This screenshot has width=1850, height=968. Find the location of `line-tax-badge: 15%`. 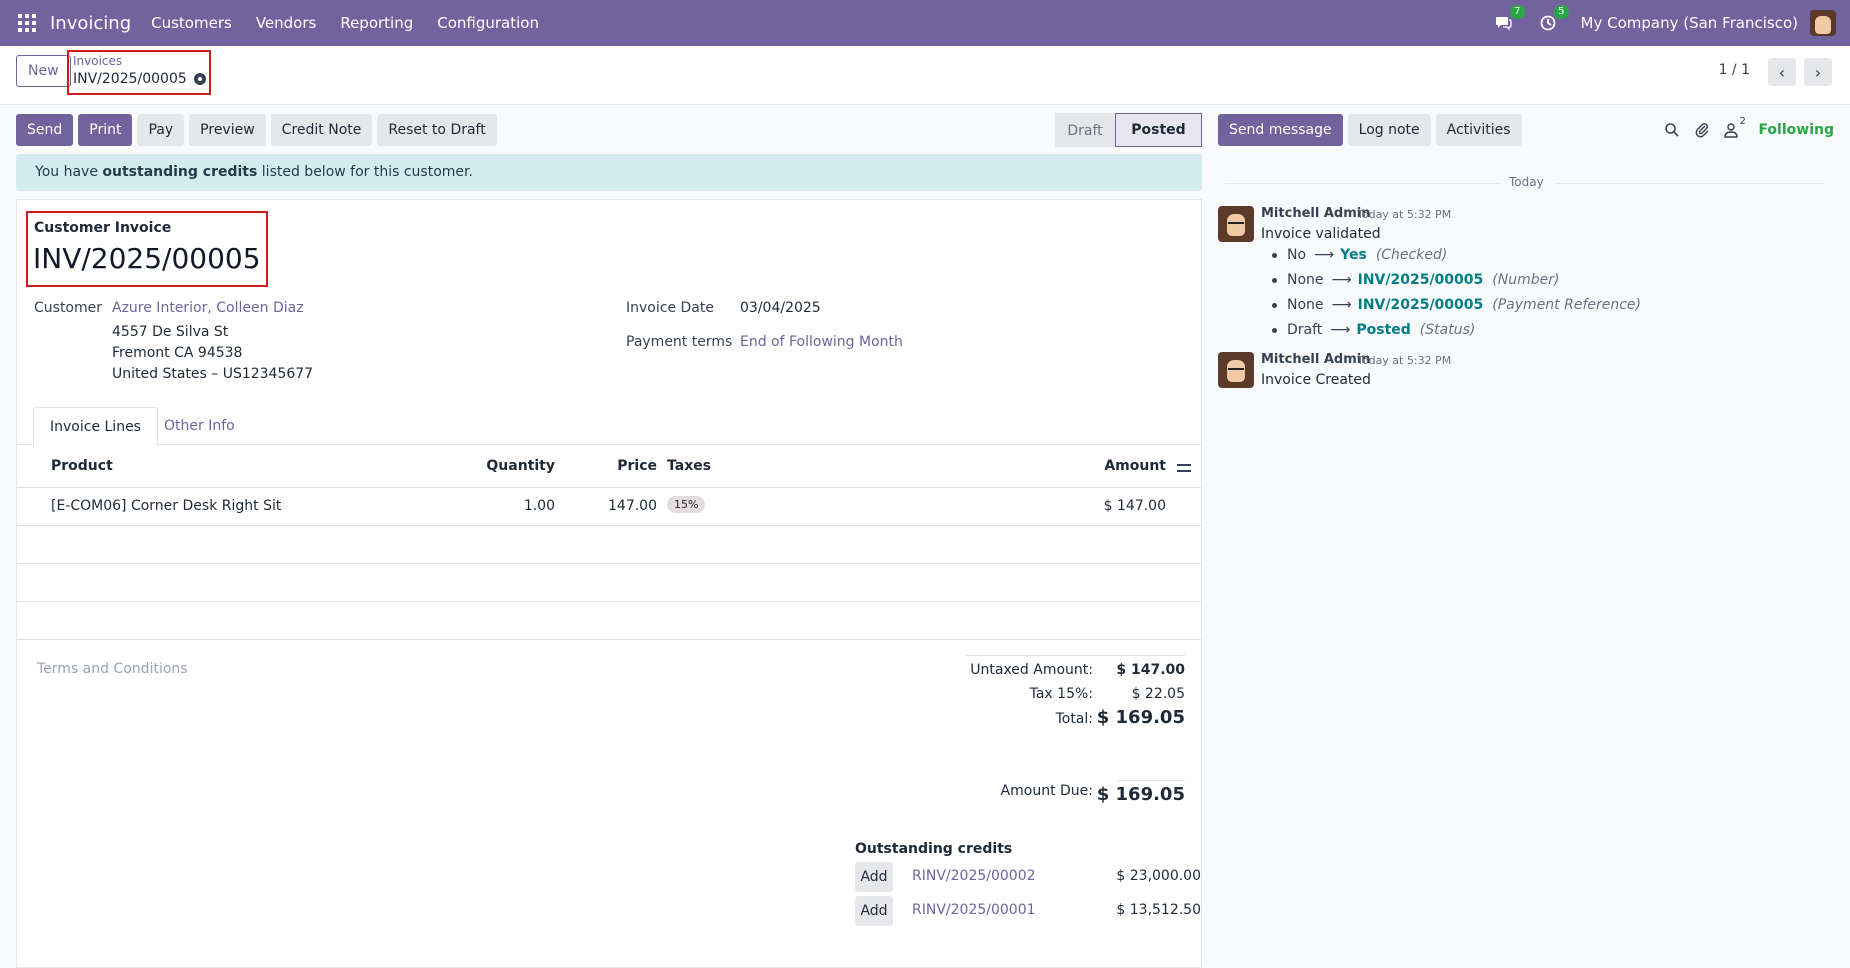

line-tax-badge: 15% is located at coordinates (686, 504).